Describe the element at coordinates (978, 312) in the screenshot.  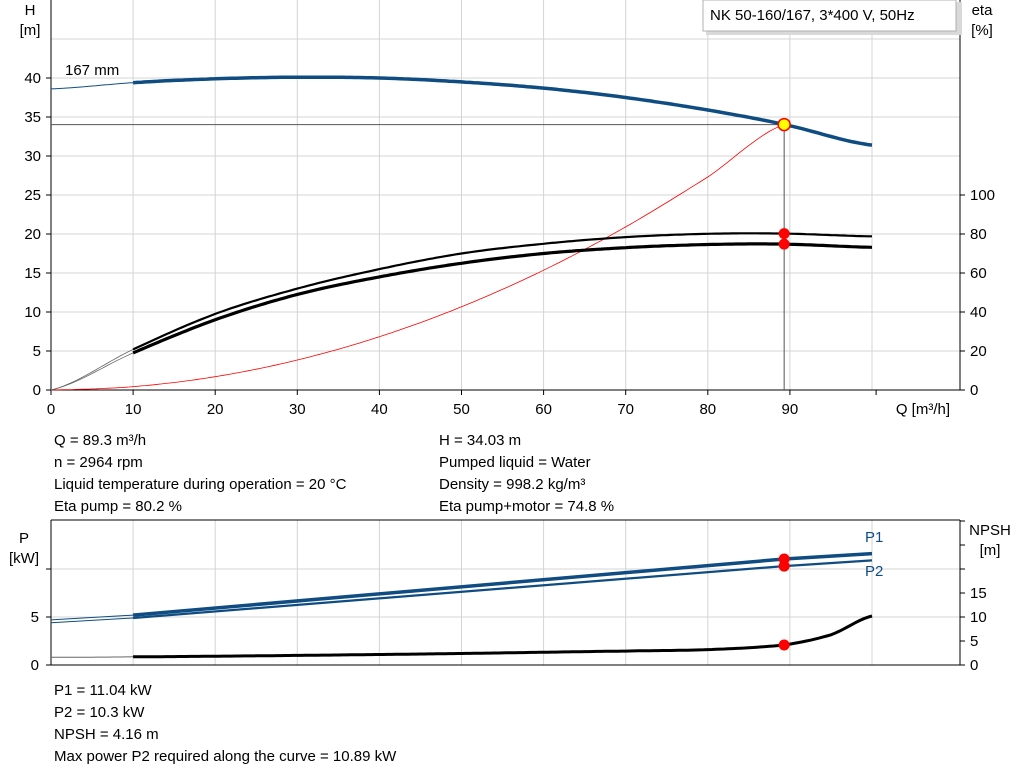
I see `y2-tick-label: 40` at that location.